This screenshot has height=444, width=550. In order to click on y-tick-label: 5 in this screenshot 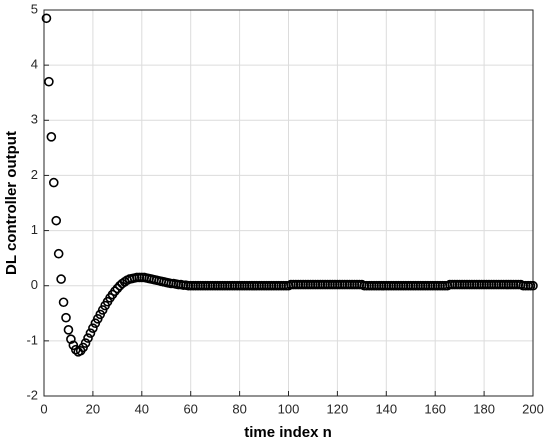, I will do `click(34, 8)`.